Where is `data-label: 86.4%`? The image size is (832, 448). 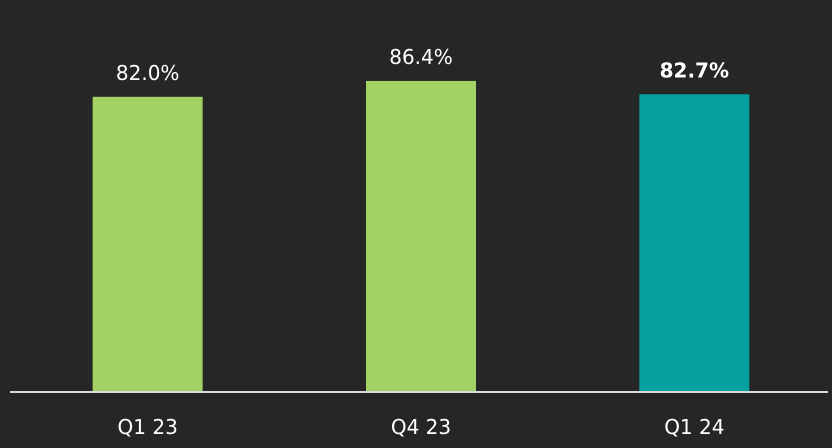
data-label: 86.4% is located at coordinates (421, 57).